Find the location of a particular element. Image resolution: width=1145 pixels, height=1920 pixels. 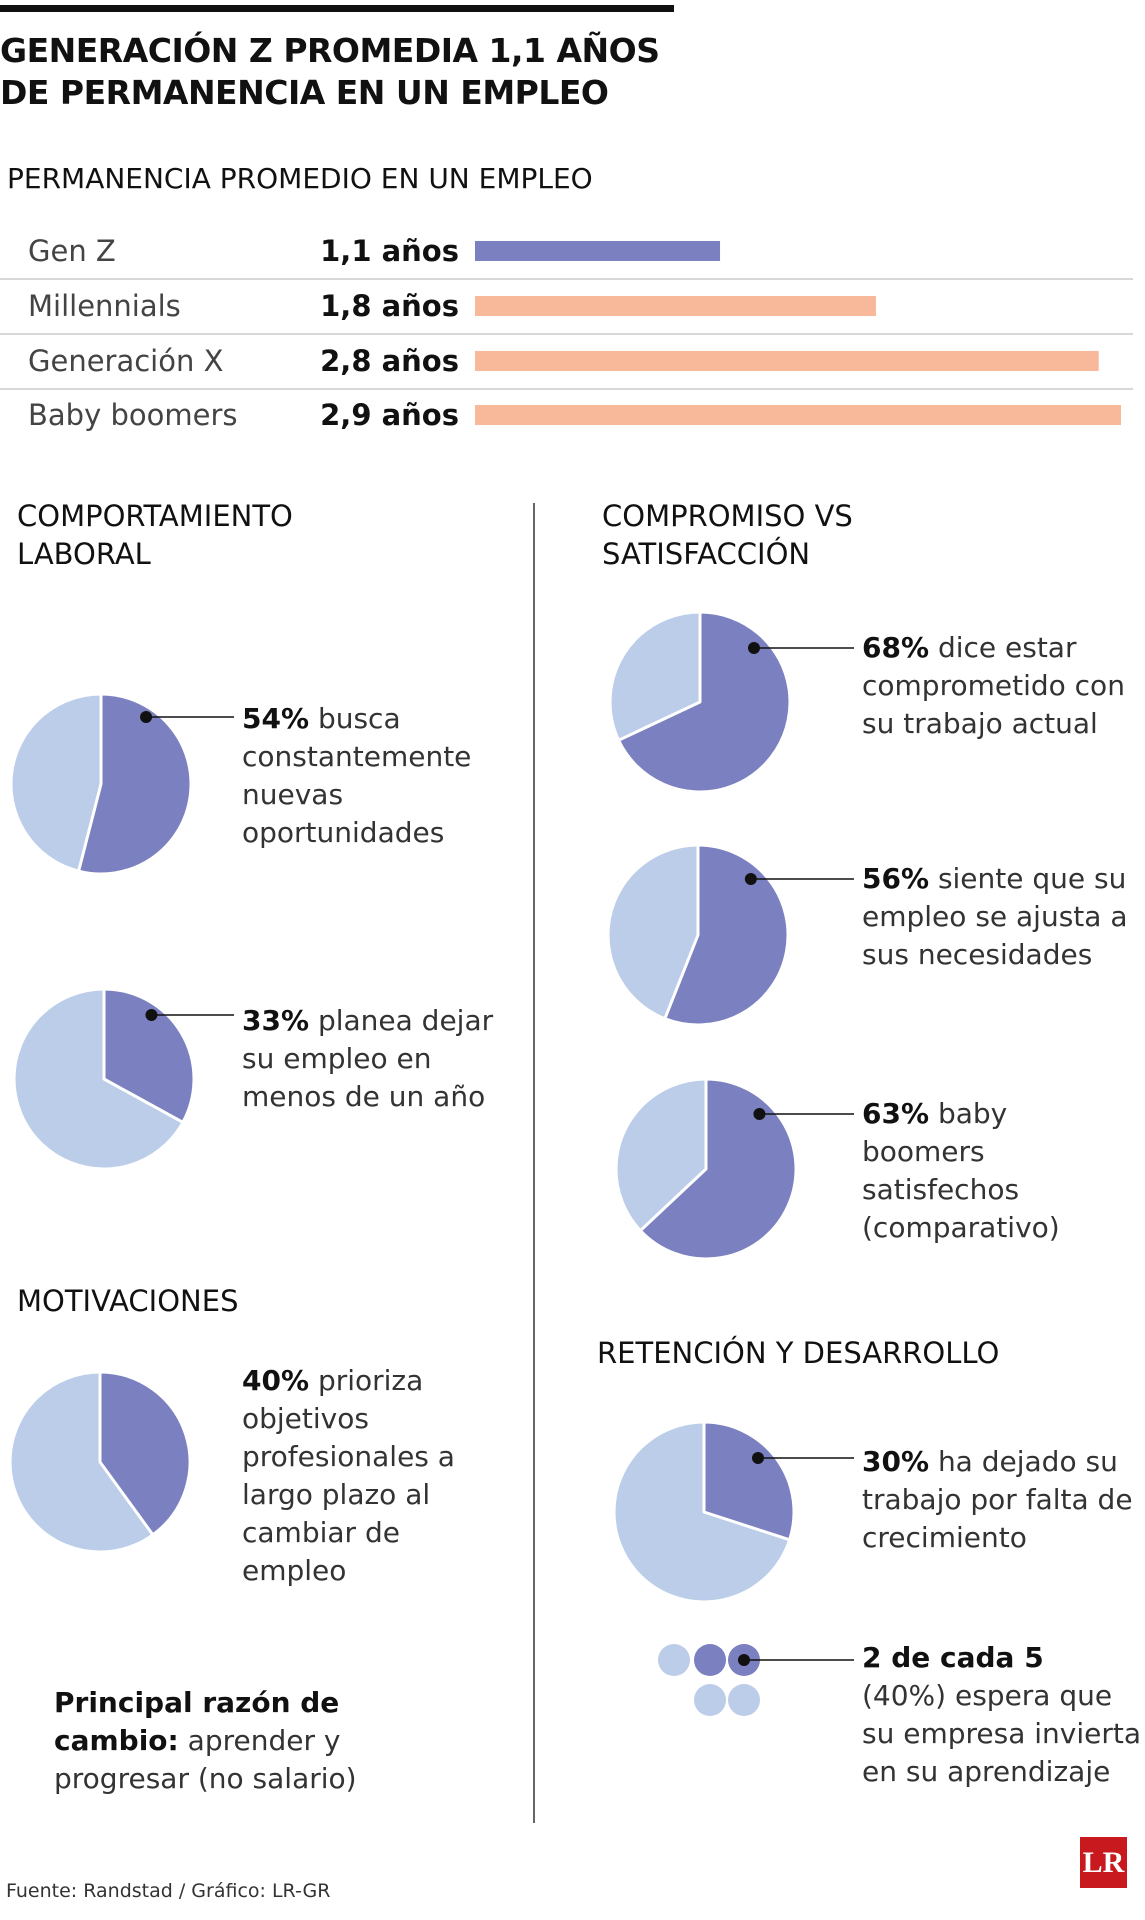

source: Fuente: Randstad / Gráfico: LR-GR is located at coordinates (168, 1891).